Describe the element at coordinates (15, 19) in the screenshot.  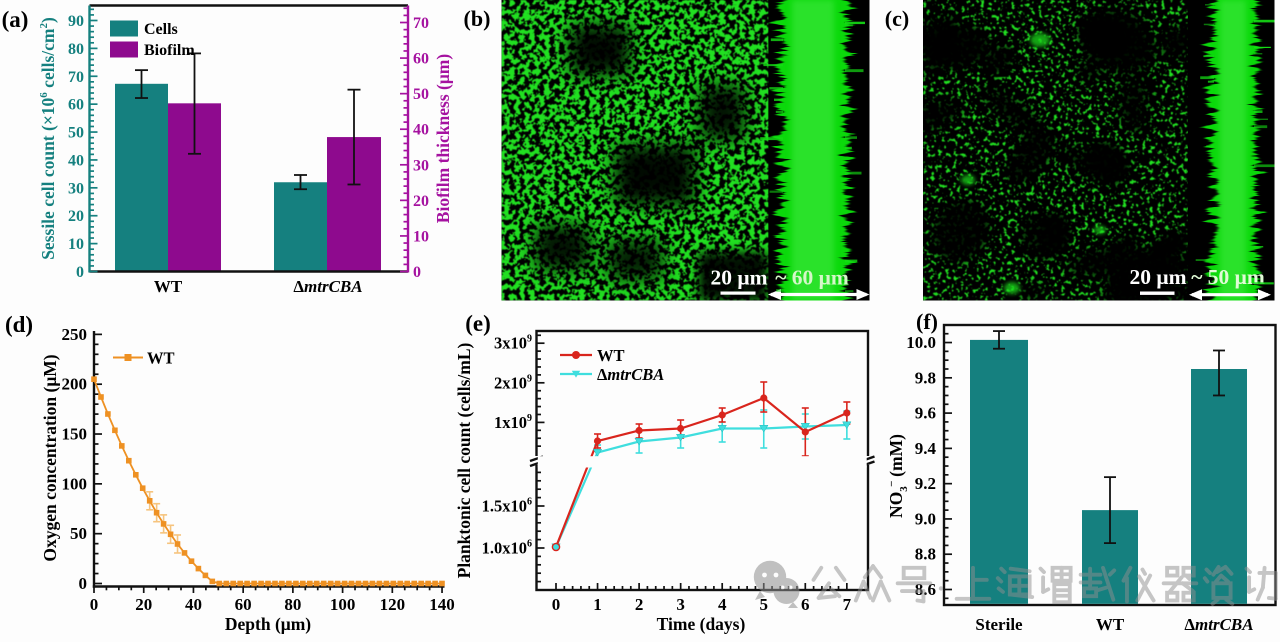
I see `svg-text: (a)` at that location.